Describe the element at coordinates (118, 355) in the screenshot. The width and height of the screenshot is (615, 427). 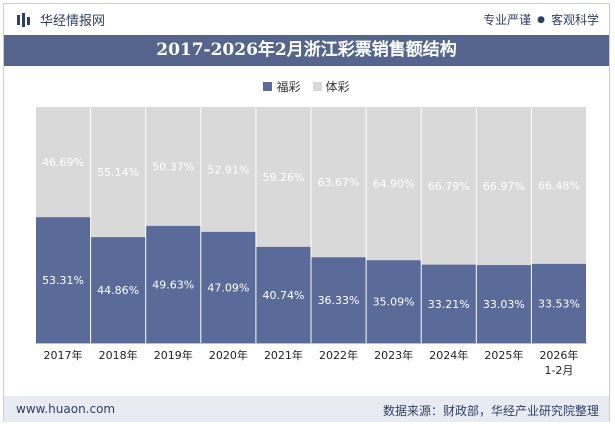
I see `x-tick-label: 2018年` at that location.